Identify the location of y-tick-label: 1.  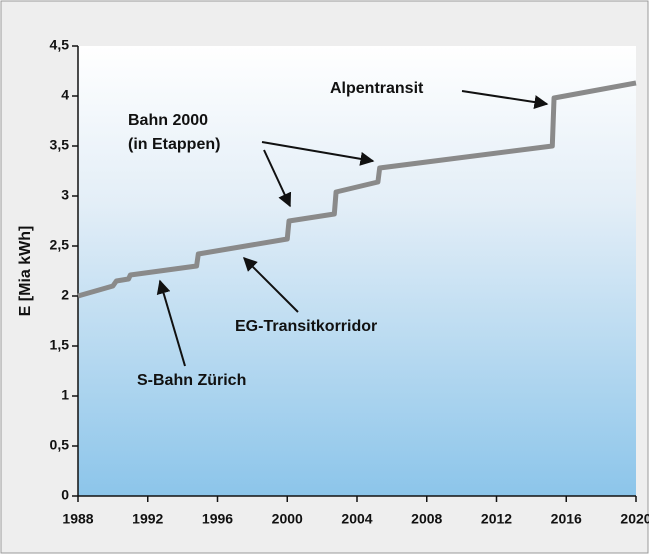
(65, 395).